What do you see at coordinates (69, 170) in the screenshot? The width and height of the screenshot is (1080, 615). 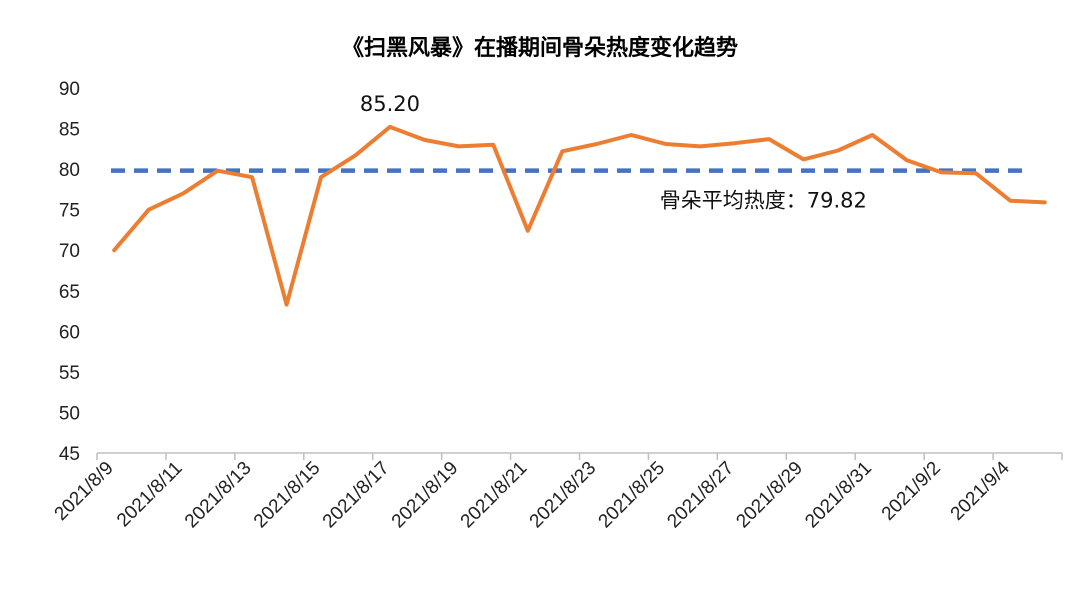 I see `y-tick-label: 80` at bounding box center [69, 170].